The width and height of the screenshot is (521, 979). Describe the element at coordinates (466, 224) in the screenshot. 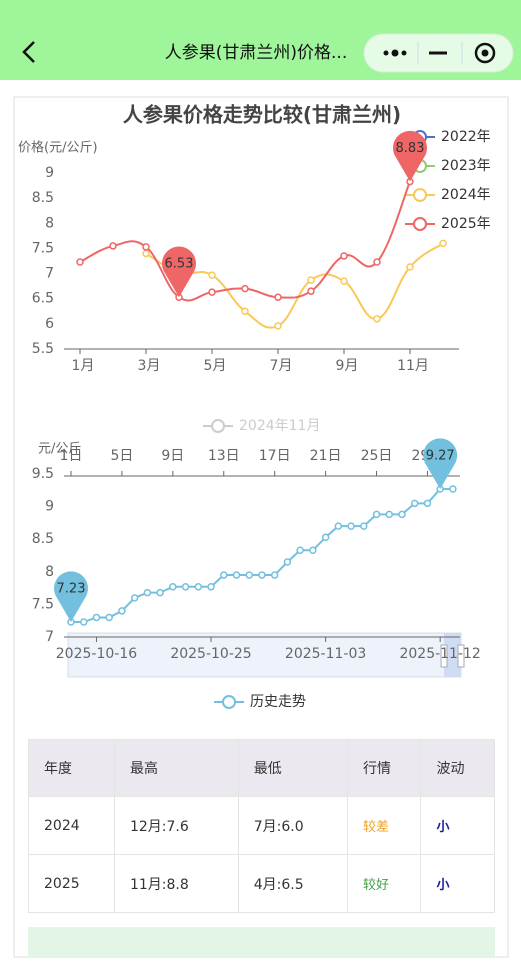

I see `legend-label: 2025年` at that location.